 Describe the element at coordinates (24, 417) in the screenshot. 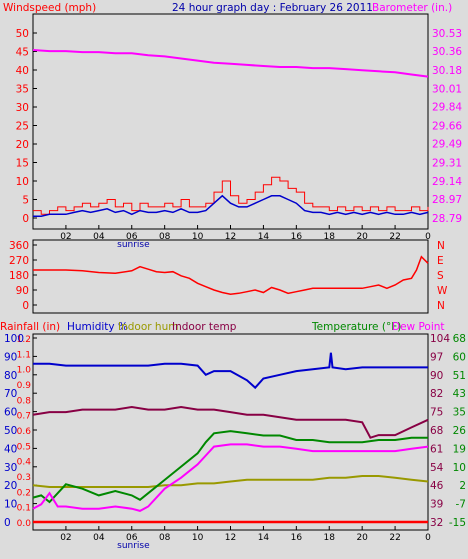

I see `rainfall-y-tick-label: 0.7` at that location.